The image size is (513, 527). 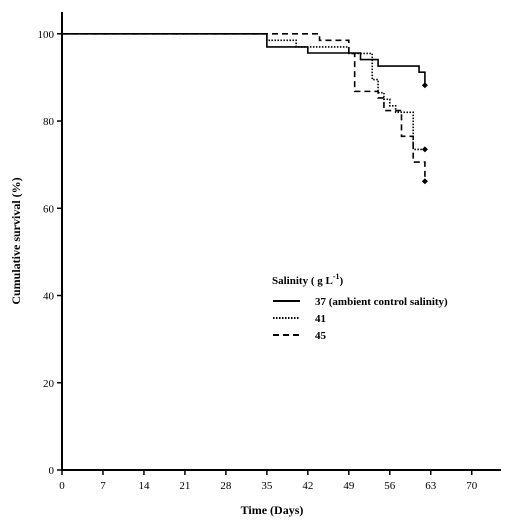 I want to click on x-tick-label: 63, so click(x=431, y=486).